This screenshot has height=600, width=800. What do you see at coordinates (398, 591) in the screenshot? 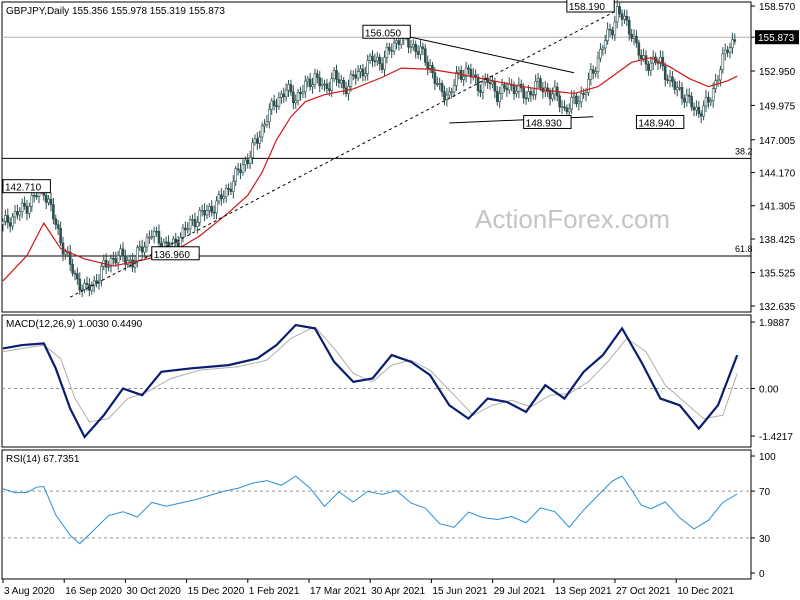
I see `x-tick-label: 30 Apr 2021` at bounding box center [398, 591].